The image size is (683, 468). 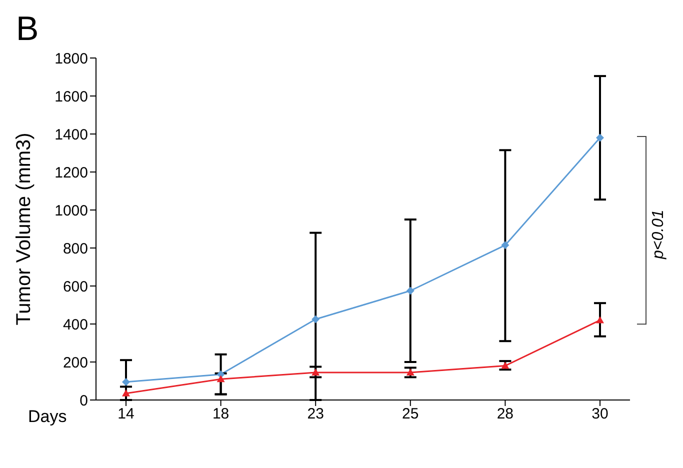 What do you see at coordinates (27, 29) in the screenshot?
I see `text: B` at bounding box center [27, 29].